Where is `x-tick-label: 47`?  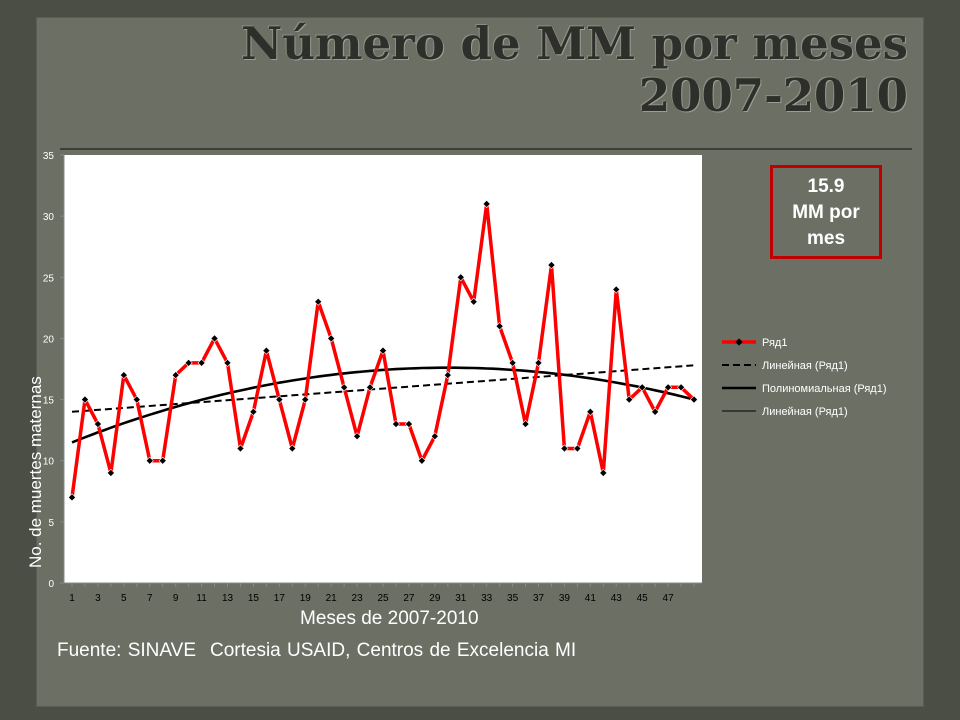
x-tick-label: 47 is located at coordinates (669, 598).